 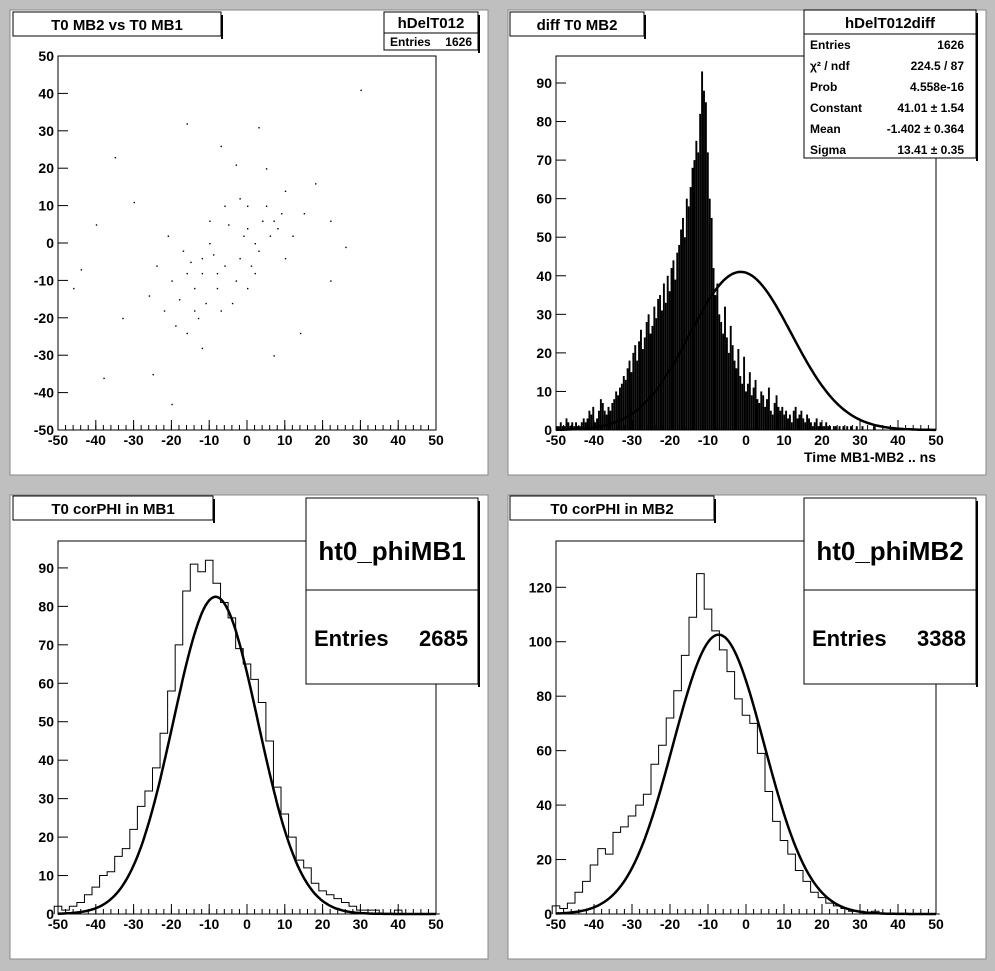 I want to click on y-tick-label: 60, so click(x=46, y=683).